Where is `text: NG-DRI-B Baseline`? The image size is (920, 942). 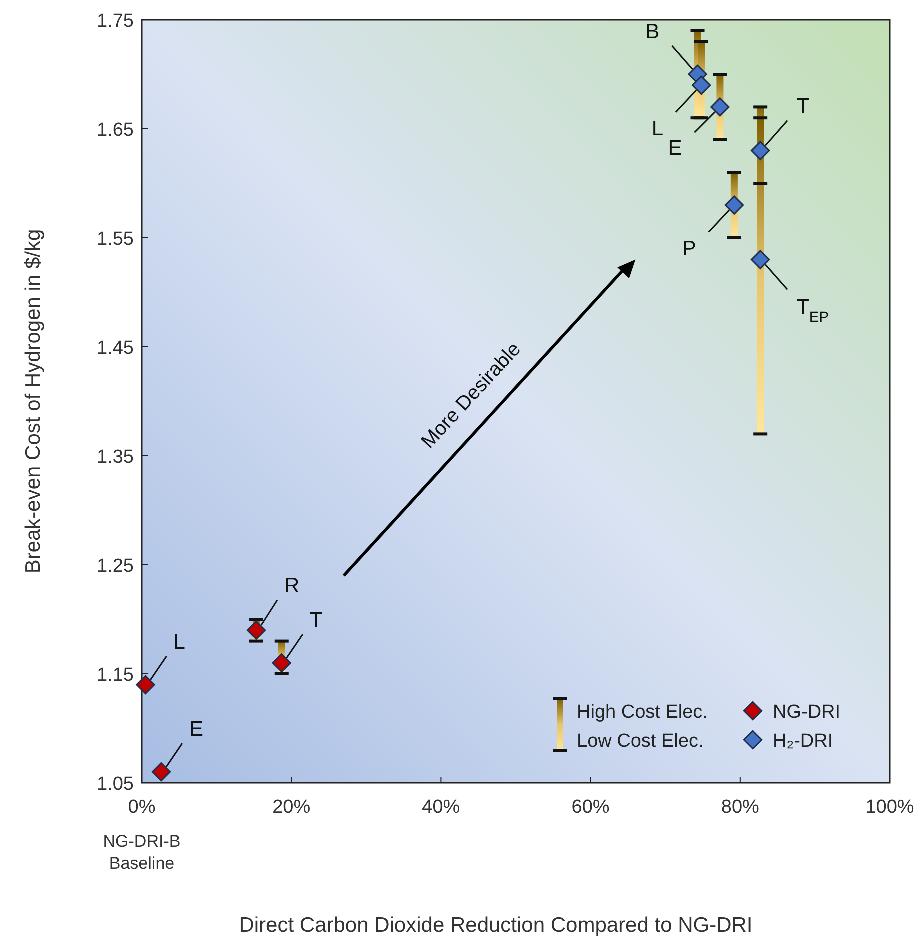 text: NG-DRI-B Baseline is located at coordinates (142, 852).